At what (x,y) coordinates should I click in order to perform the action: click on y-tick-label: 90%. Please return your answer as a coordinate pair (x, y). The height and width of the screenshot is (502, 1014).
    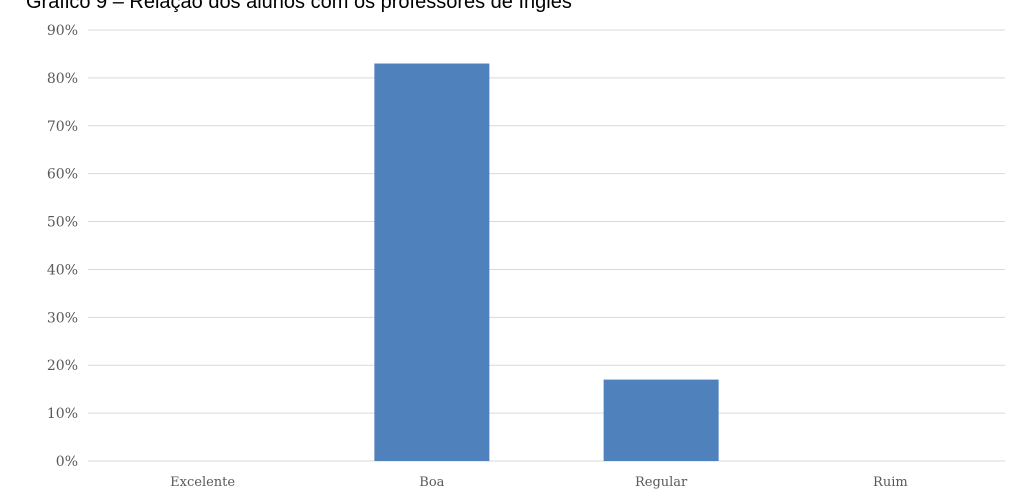
    Looking at the image, I should click on (62, 31).